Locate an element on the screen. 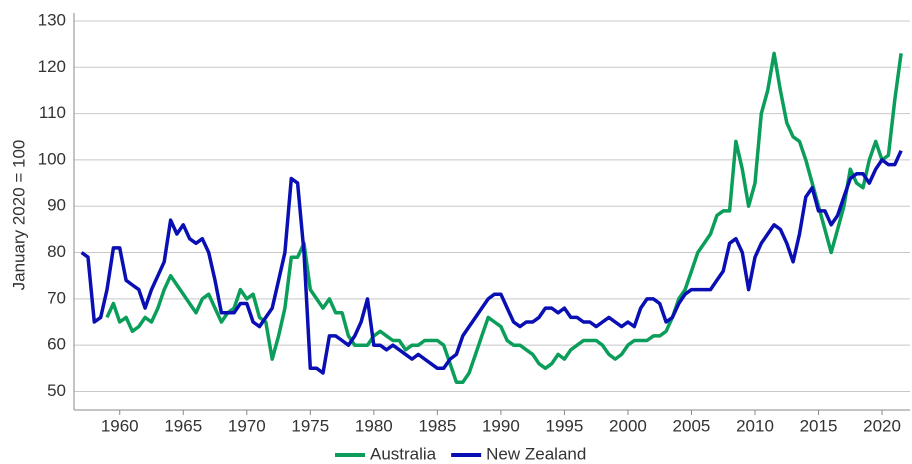  x-tick-label: 2020 is located at coordinates (882, 425).